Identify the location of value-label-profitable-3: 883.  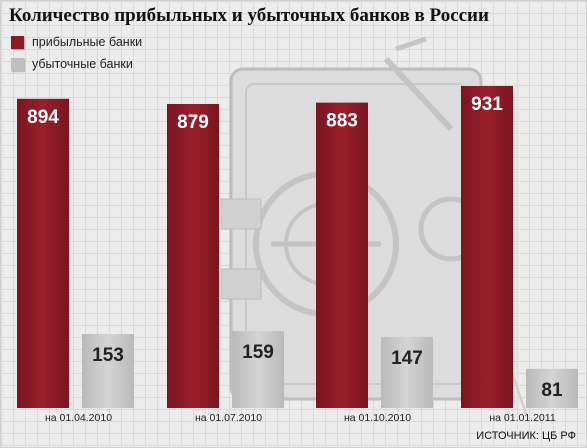
(342, 121).